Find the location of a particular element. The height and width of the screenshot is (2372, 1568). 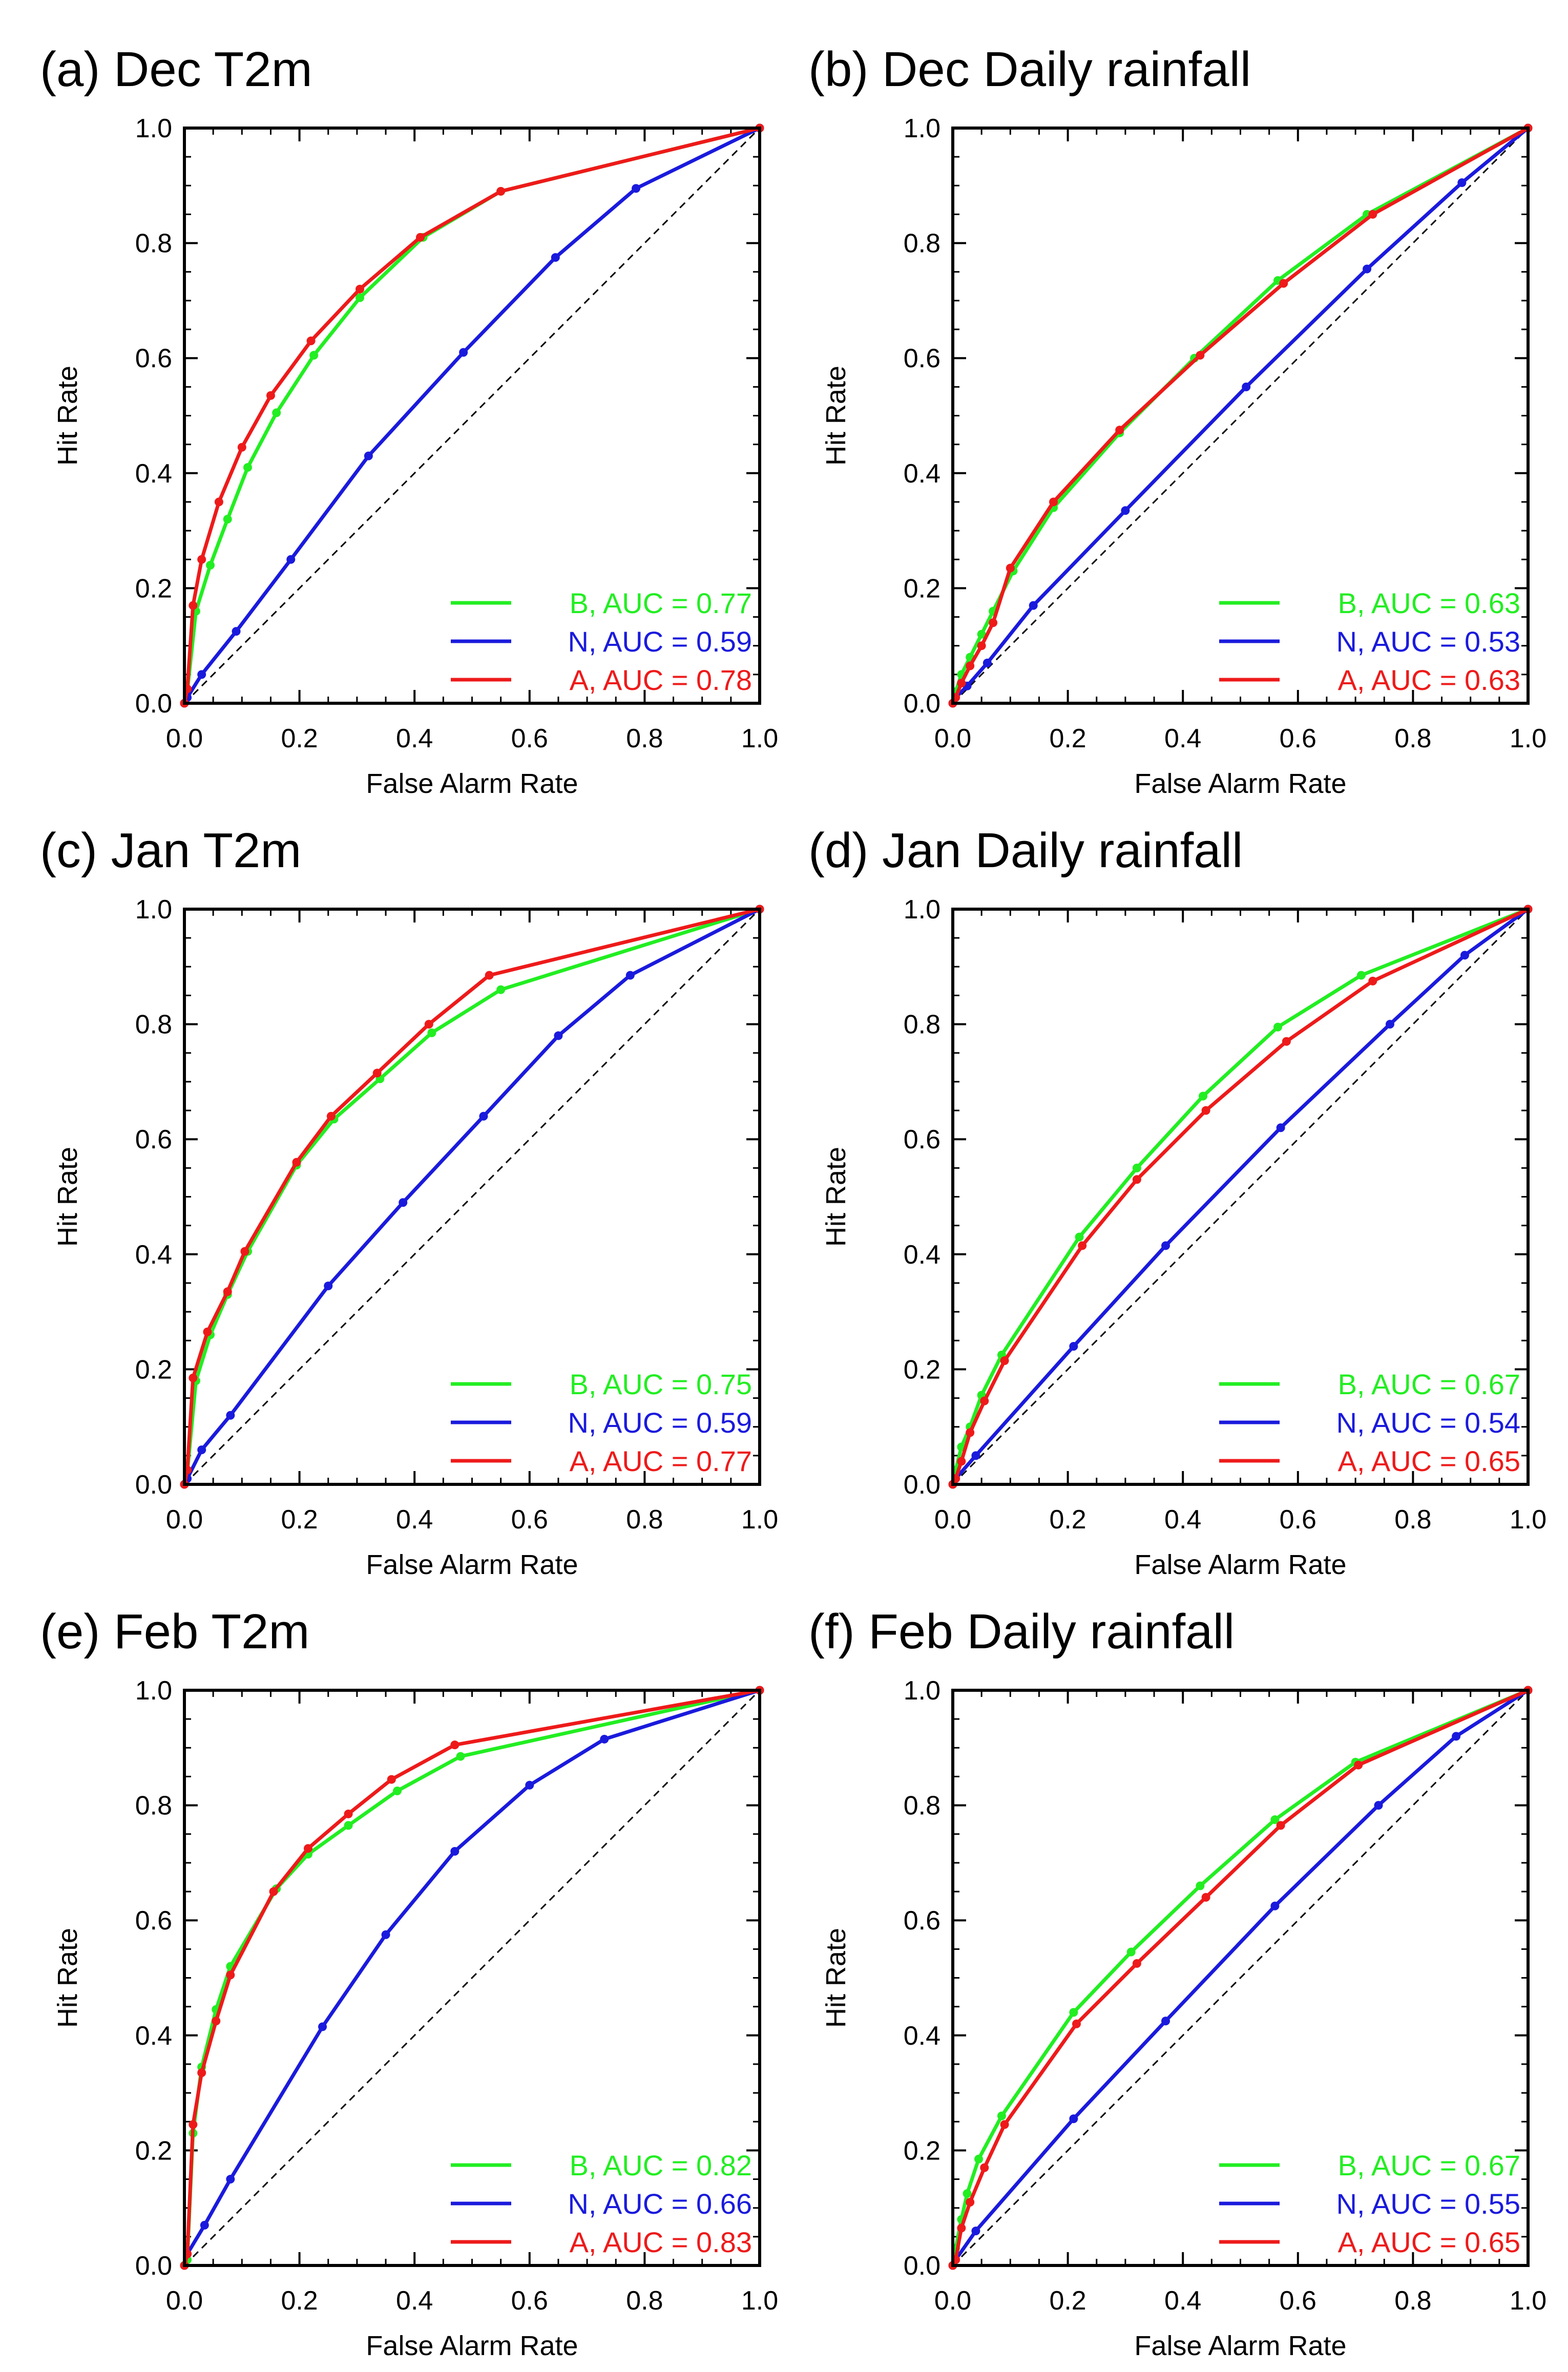

x-tick-label: 0.8 is located at coordinates (1412, 2301).